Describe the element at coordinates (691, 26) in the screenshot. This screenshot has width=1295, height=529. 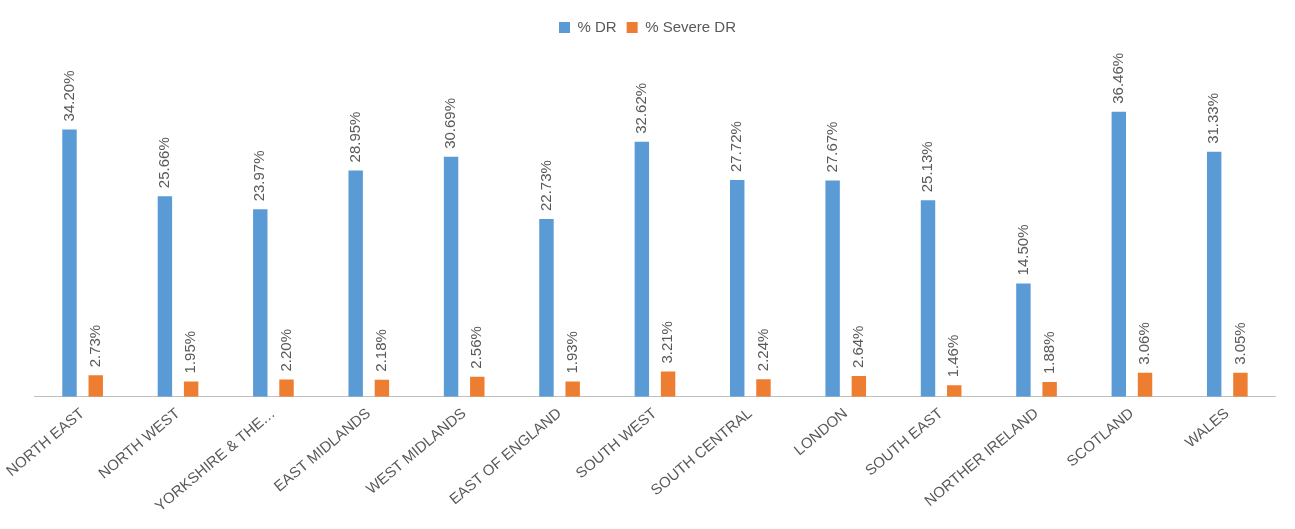
I see `legend-label: % Severe DR` at that location.